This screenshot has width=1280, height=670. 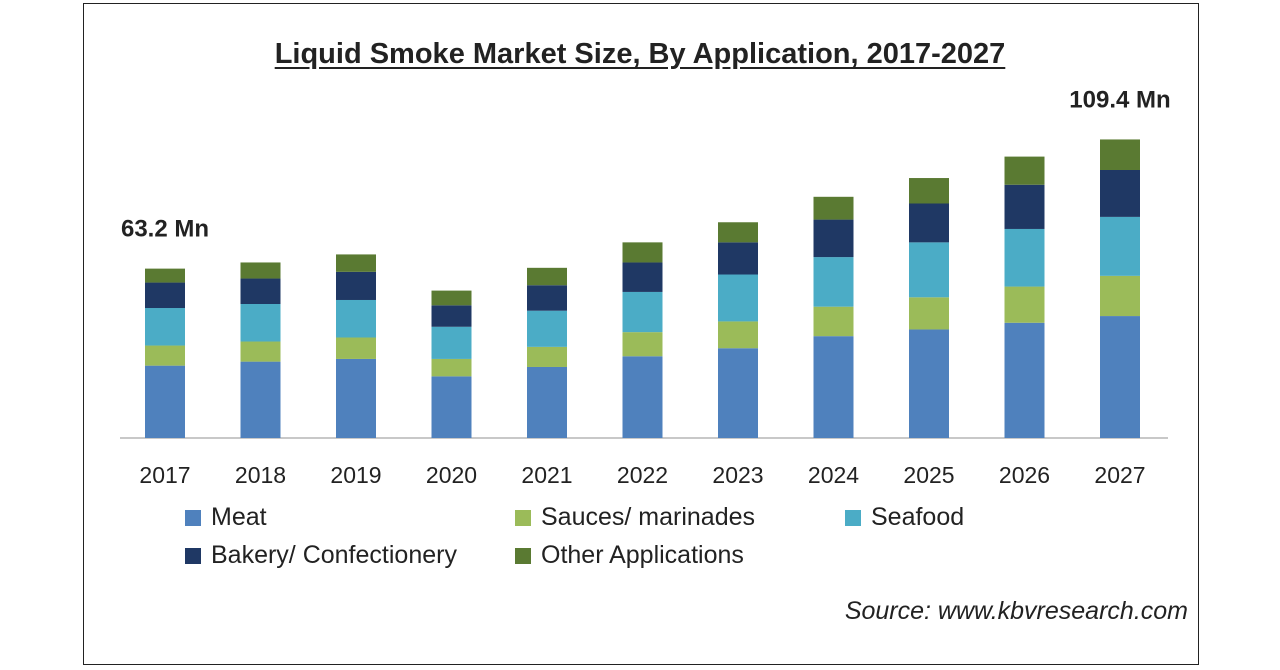 What do you see at coordinates (260, 475) in the screenshot?
I see `x-tick-label: 2018` at bounding box center [260, 475].